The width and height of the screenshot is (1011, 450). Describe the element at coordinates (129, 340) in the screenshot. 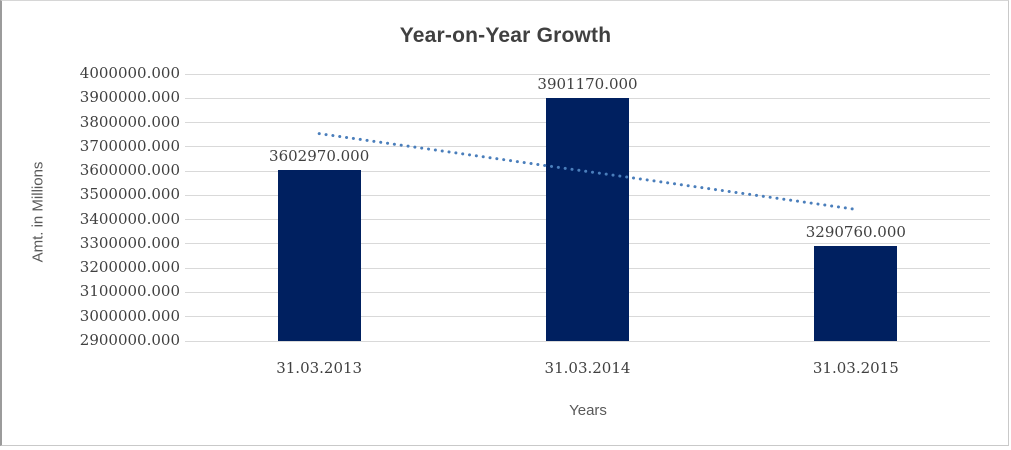

I see `y-tick-label: 2900000.000` at that location.